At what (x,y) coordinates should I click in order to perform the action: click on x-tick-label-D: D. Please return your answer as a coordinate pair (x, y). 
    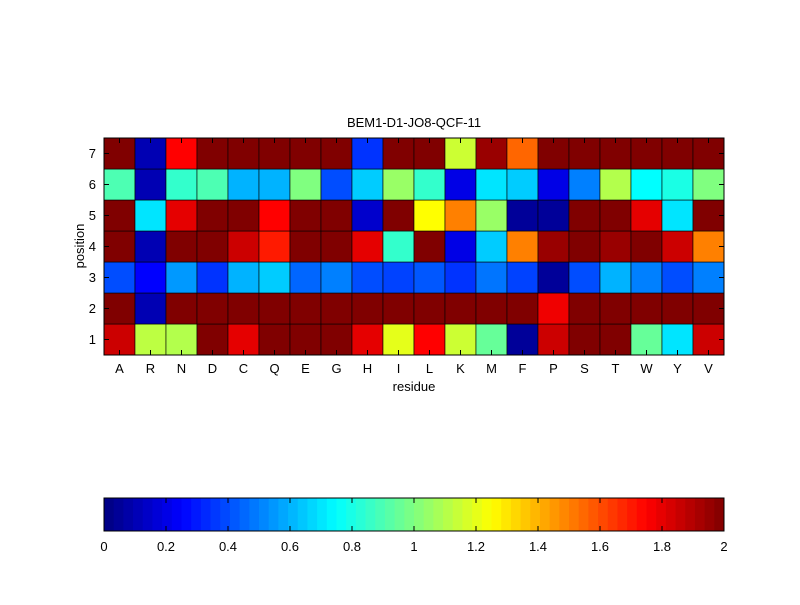
    Looking at the image, I should click on (212, 368).